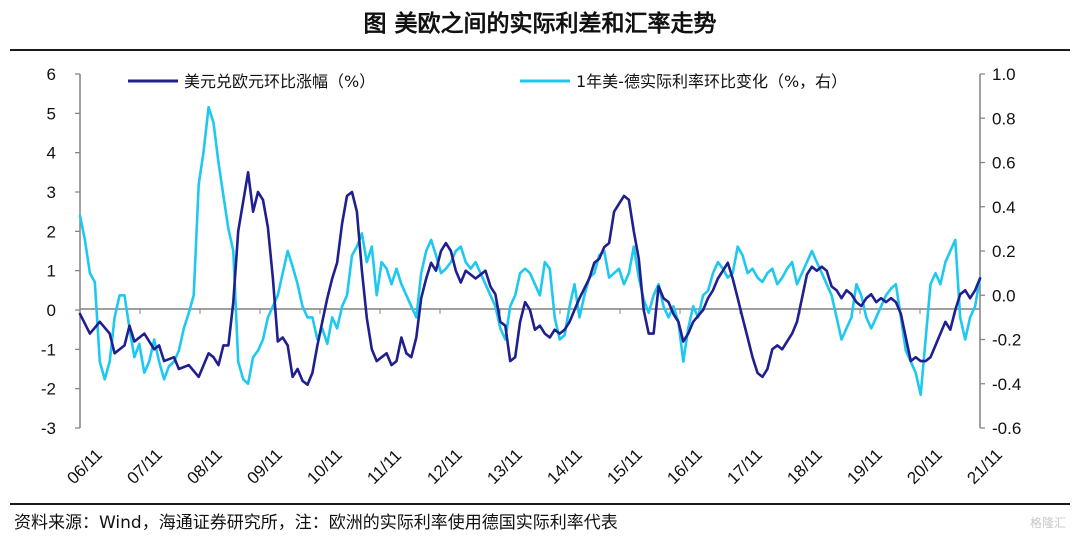 The height and width of the screenshot is (541, 1080). I want to click on y-right-tick-label: 1.0, so click(1004, 74).